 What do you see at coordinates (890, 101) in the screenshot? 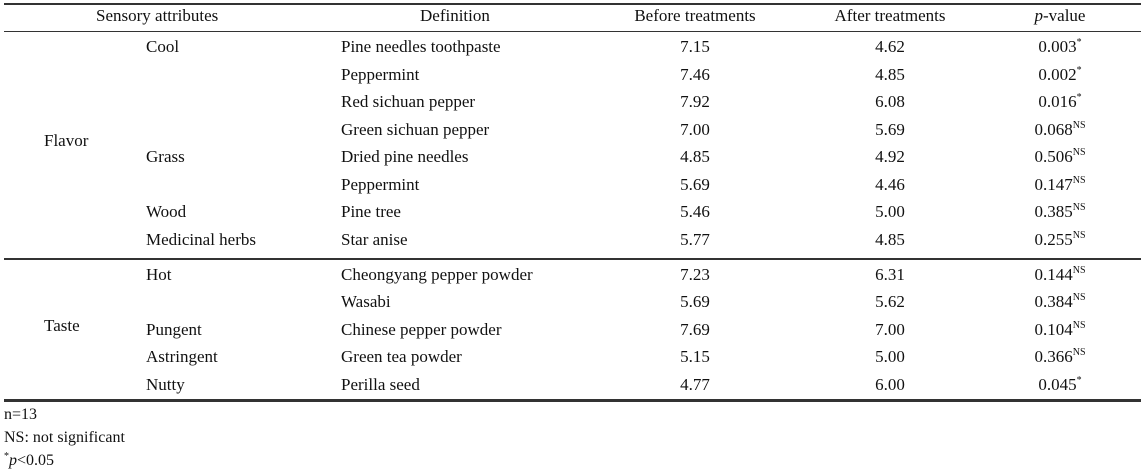
I see `after-value: 6.08` at bounding box center [890, 101].